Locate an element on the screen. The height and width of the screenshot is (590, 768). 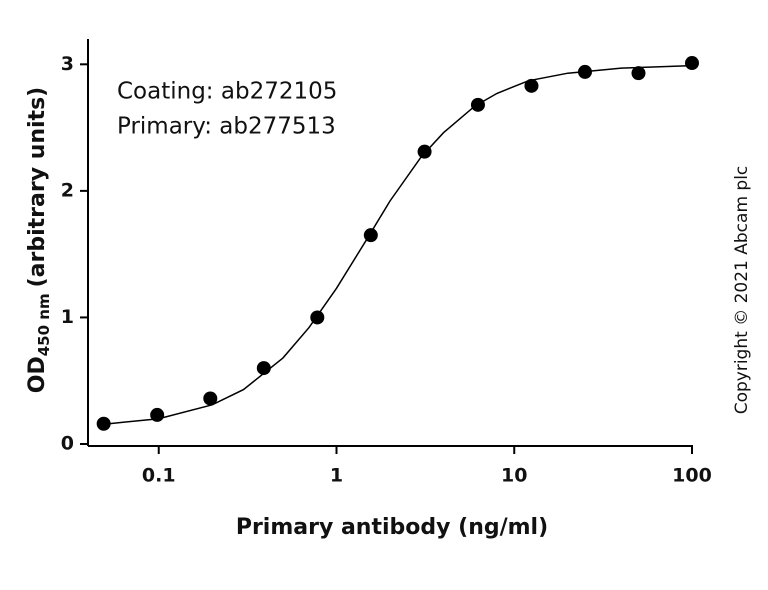
y-axis-label: OD450 nm (arbitrary units) is located at coordinates (39, 240).